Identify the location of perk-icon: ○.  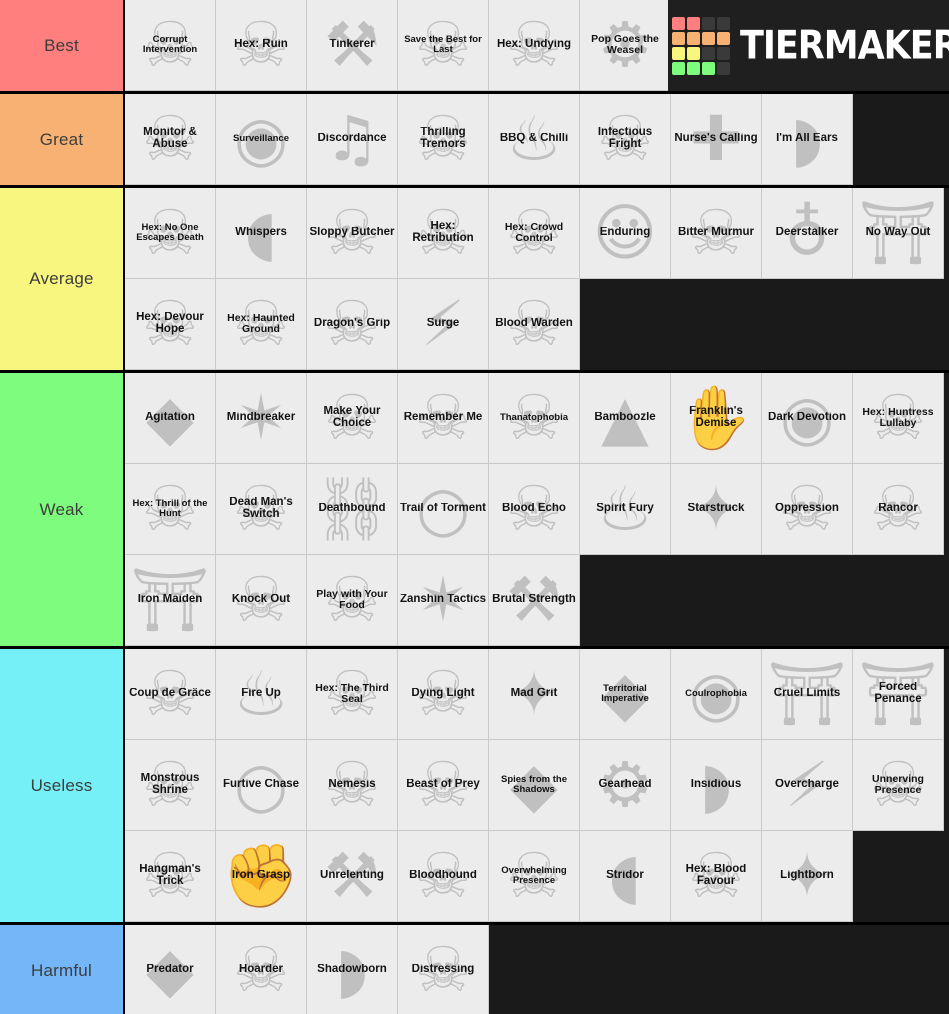
(261, 784).